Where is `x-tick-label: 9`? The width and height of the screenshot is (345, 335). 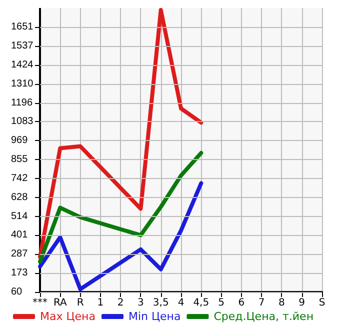
x-tick-label: 9 is located at coordinates (302, 303).